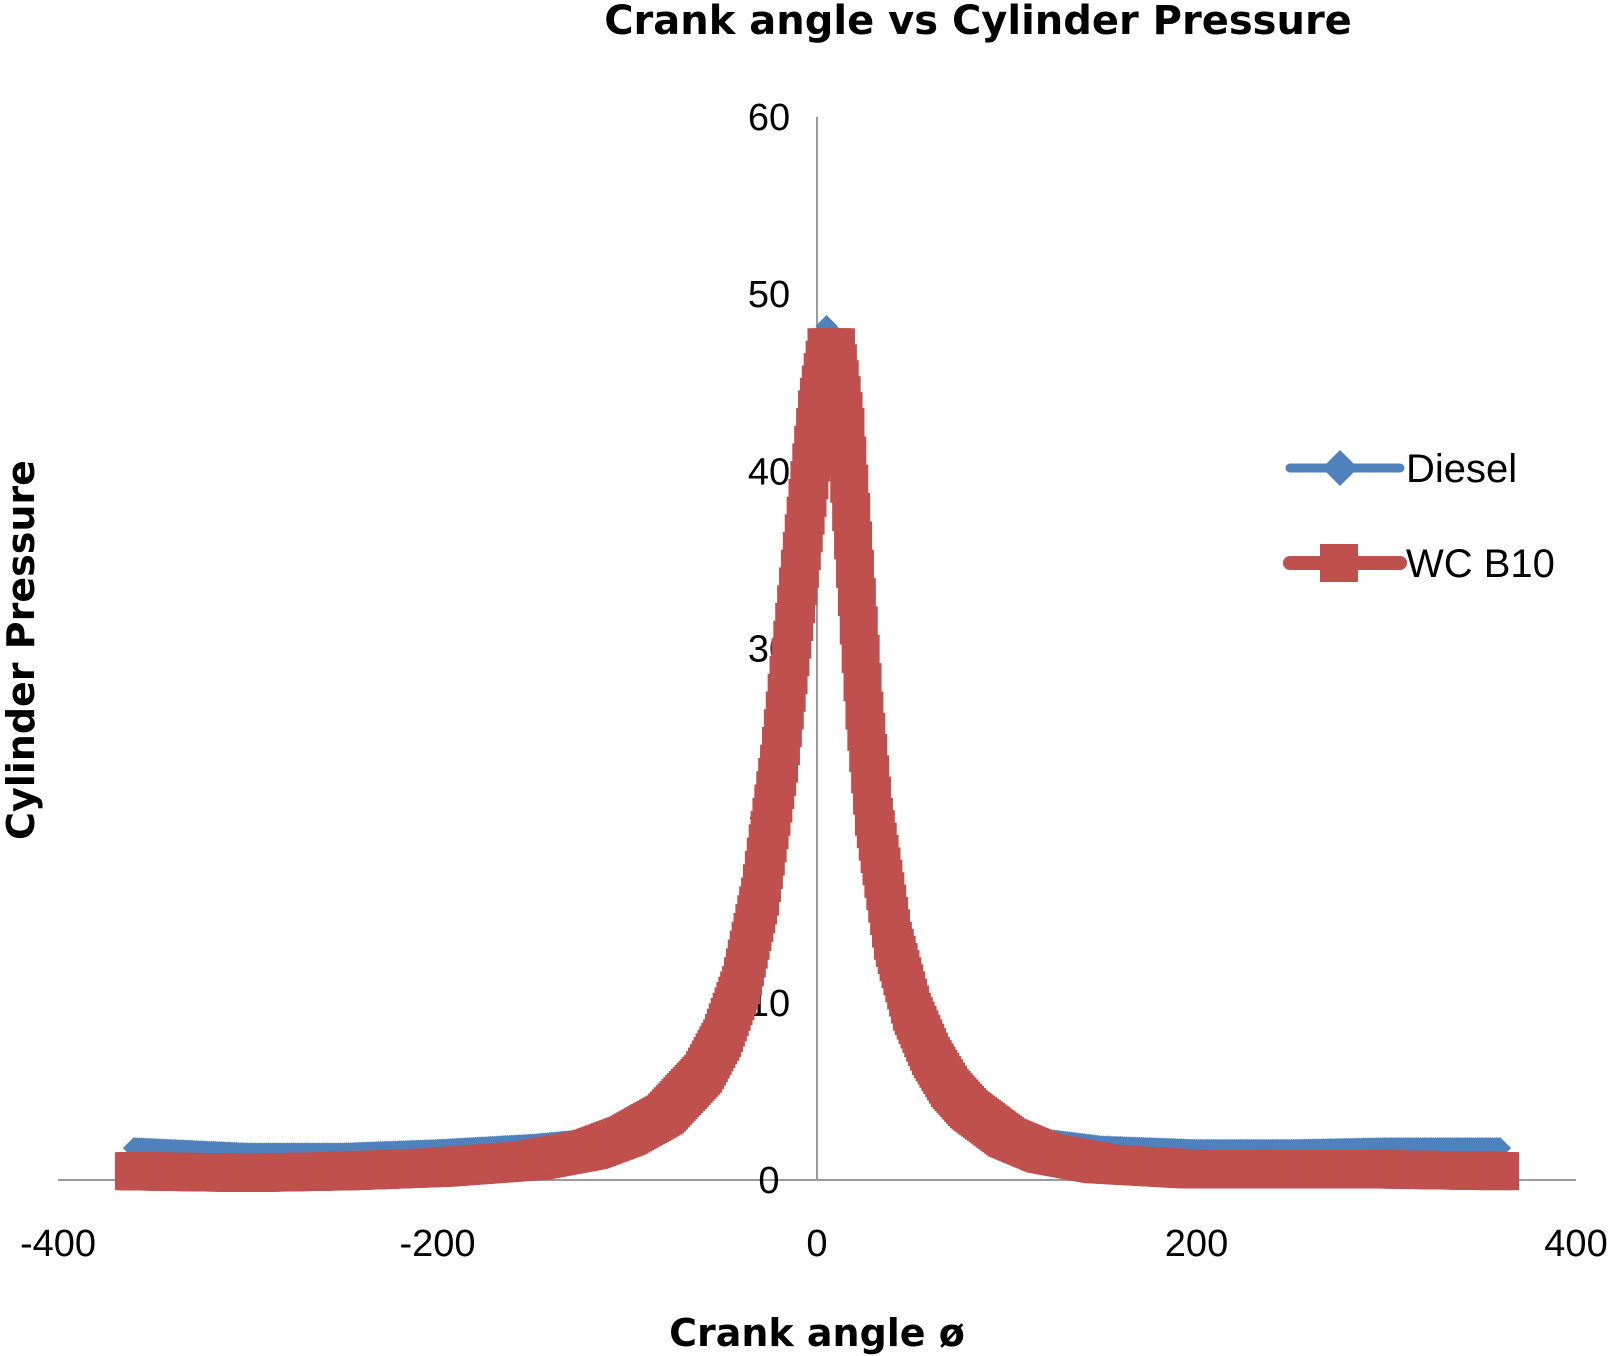 This screenshot has height=1356, width=1614. Describe the element at coordinates (1419, 516) in the screenshot. I see `legend: Diesel WC B10` at that location.